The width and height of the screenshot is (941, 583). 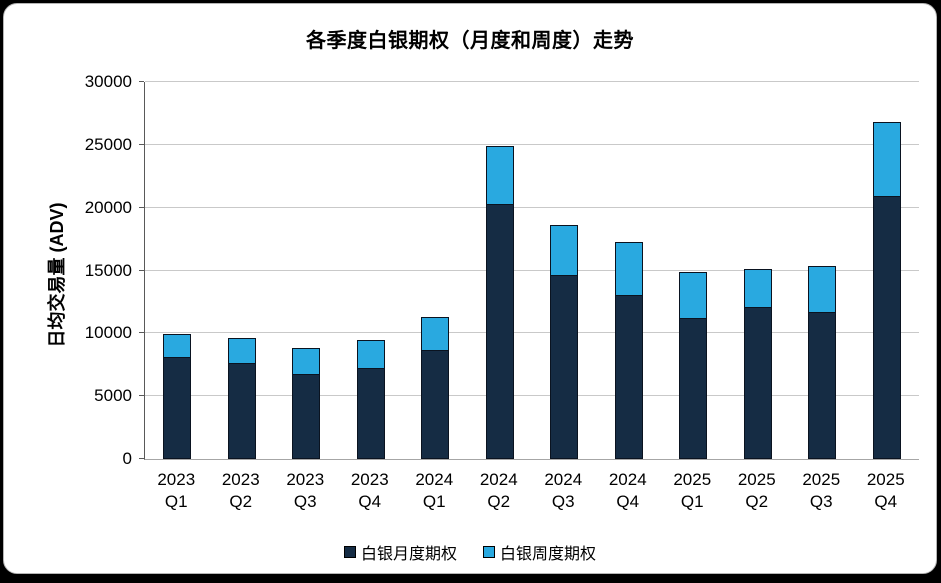 What do you see at coordinates (108, 207) in the screenshot?
I see `y-tick-label-20000: 20000` at bounding box center [108, 207].